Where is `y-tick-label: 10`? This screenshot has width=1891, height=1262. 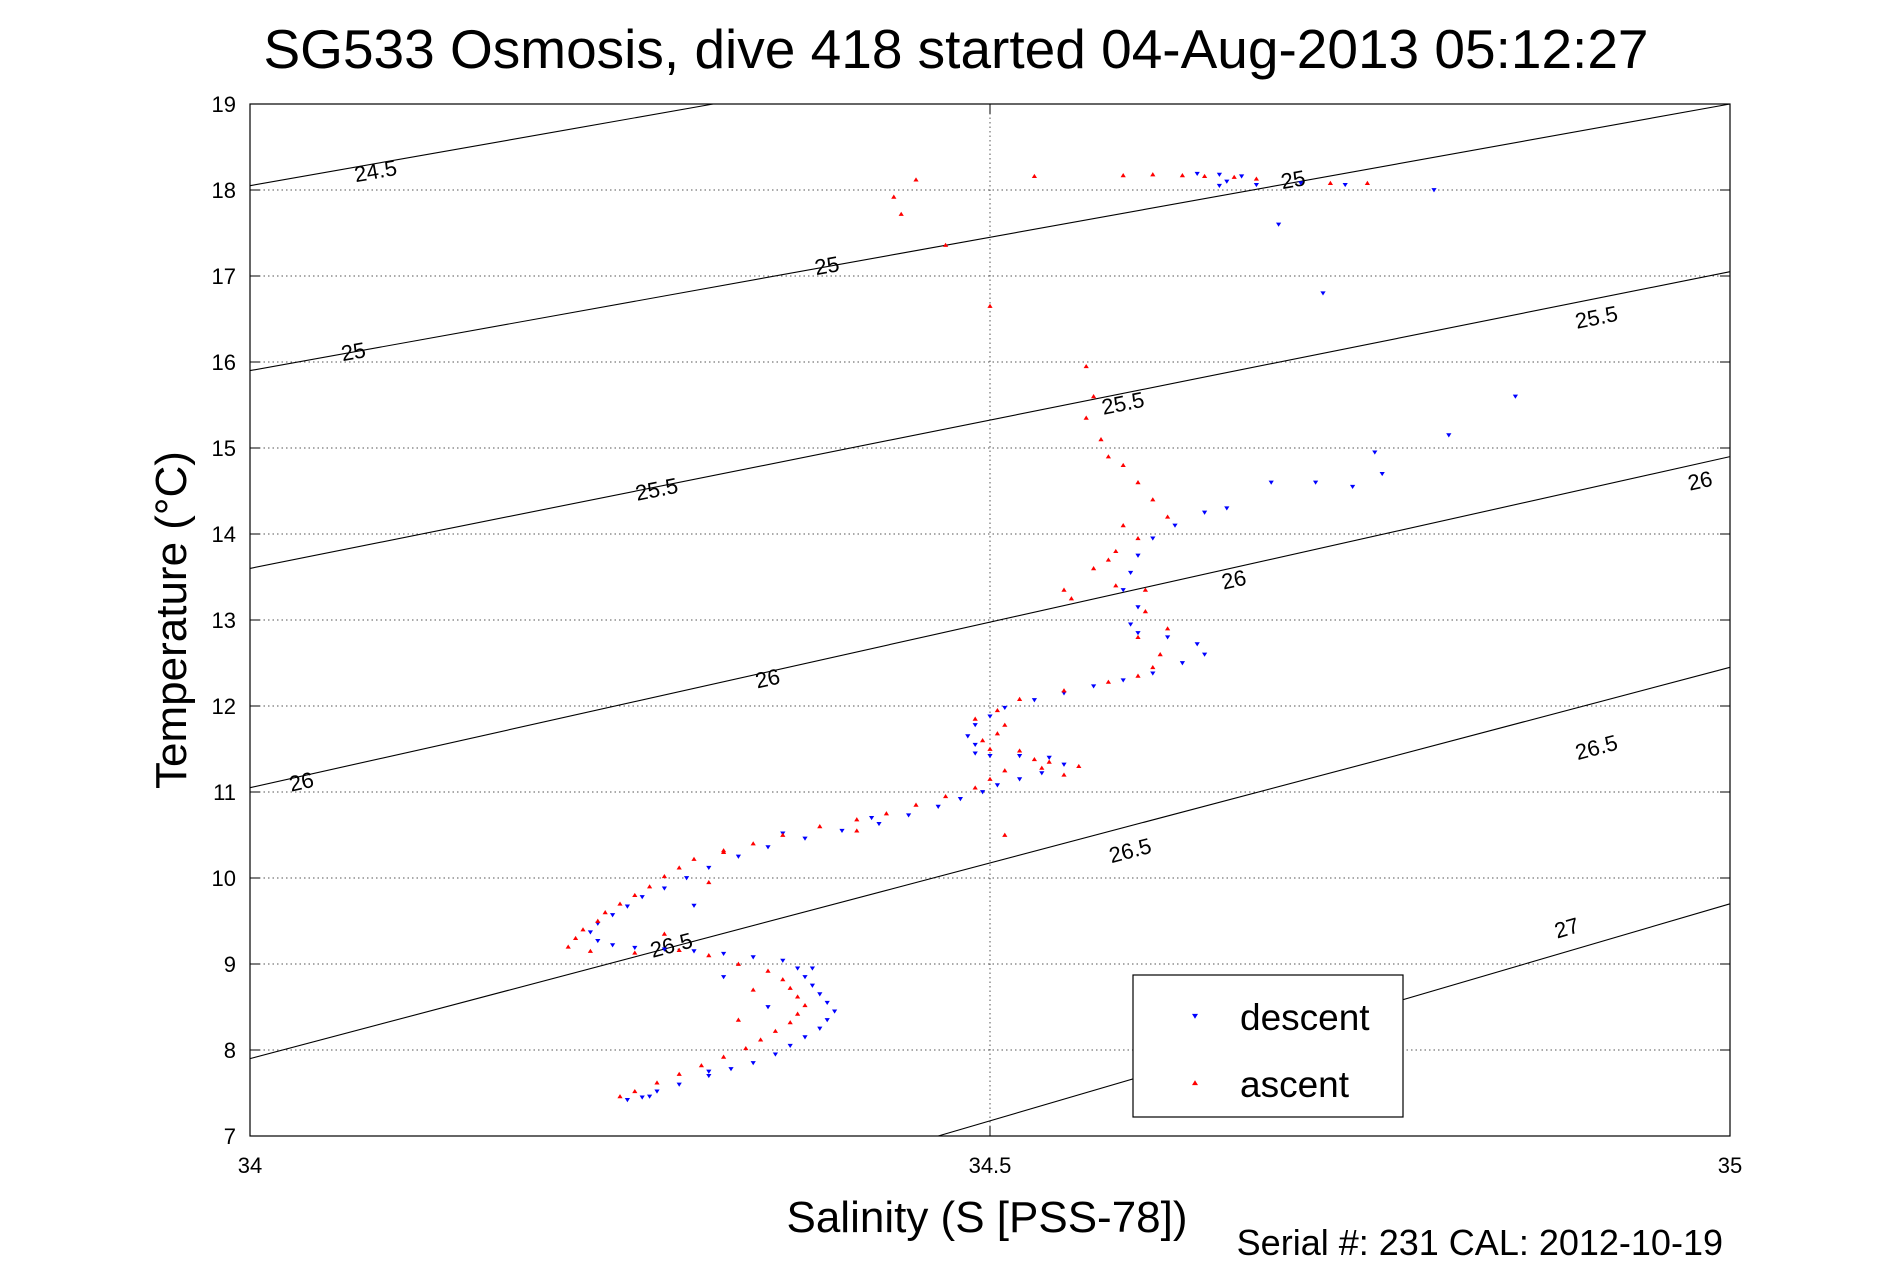
y-tick-label: 10 is located at coordinates (224, 878).